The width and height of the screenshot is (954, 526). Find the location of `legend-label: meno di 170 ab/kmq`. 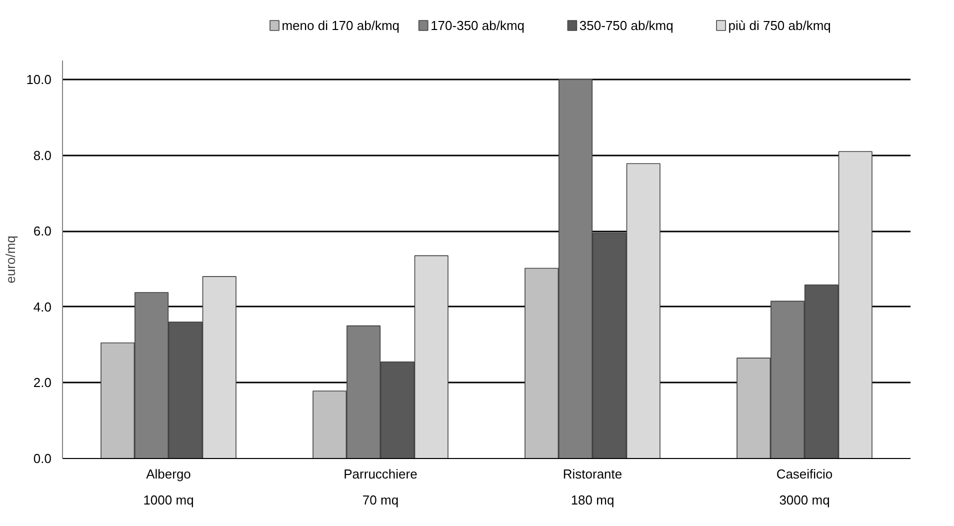

legend-label: meno di 170 ab/kmq is located at coordinates (341, 25).